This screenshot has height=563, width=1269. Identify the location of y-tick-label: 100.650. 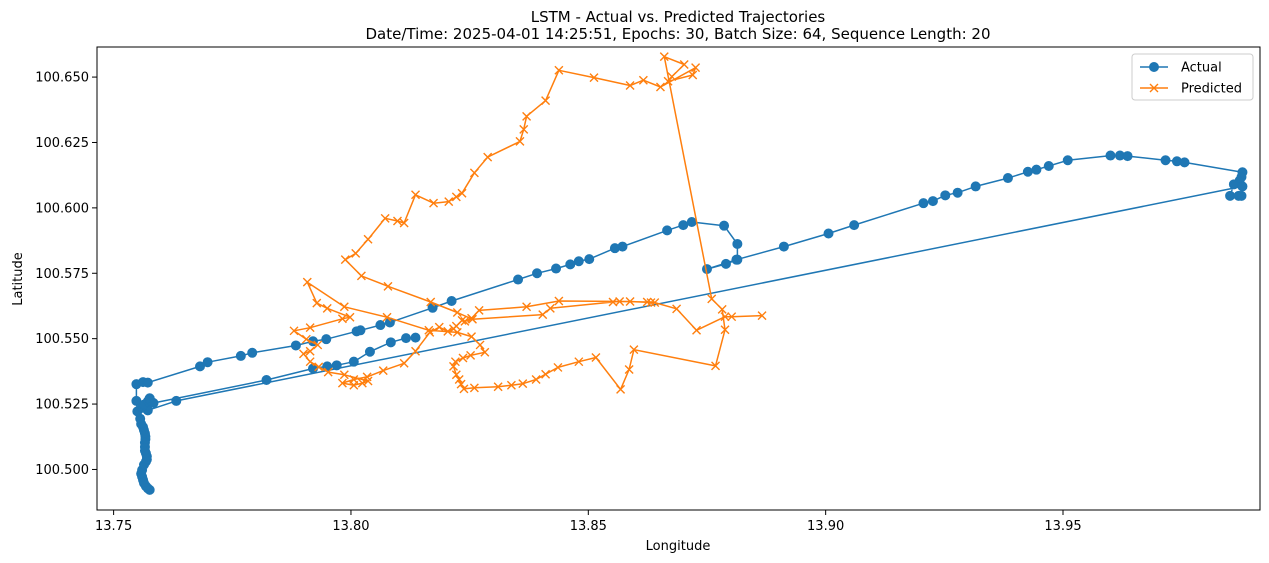
(62, 78).